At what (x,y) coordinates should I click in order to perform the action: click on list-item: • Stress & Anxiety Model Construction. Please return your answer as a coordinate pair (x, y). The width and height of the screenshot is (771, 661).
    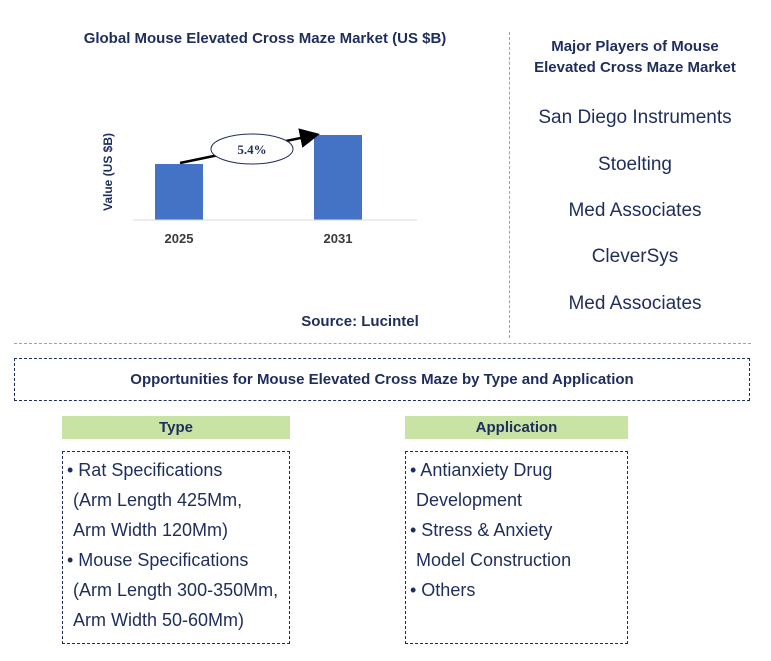
    Looking at the image, I should click on (516, 545).